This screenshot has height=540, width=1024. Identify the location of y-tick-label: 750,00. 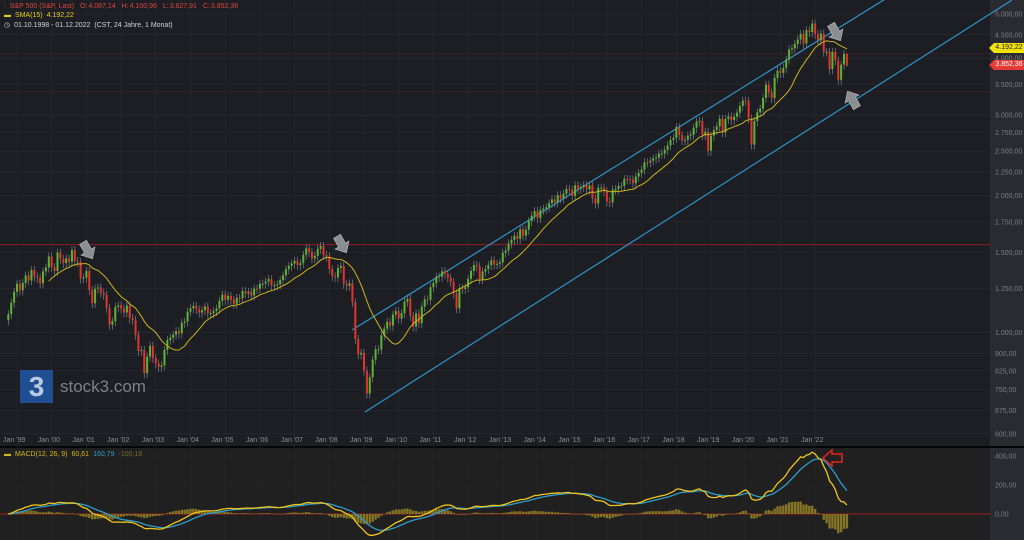
(1006, 390).